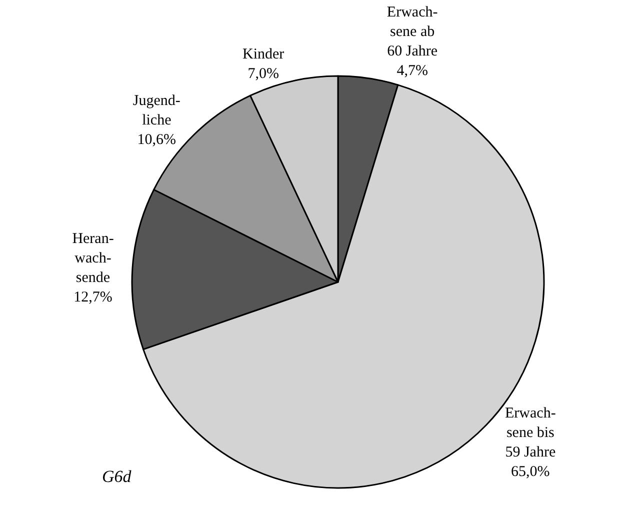 Image resolution: width=628 pixels, height=528 pixels. Describe the element at coordinates (263, 54) in the screenshot. I see `slice-label: Kinder` at that location.